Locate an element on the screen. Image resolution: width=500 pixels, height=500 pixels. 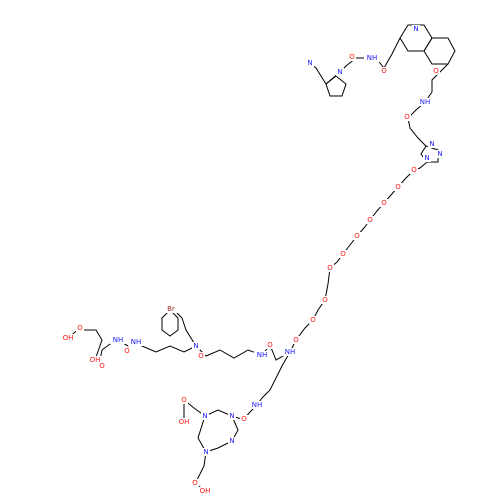
bond-chain is located at coordinates (194, 410).